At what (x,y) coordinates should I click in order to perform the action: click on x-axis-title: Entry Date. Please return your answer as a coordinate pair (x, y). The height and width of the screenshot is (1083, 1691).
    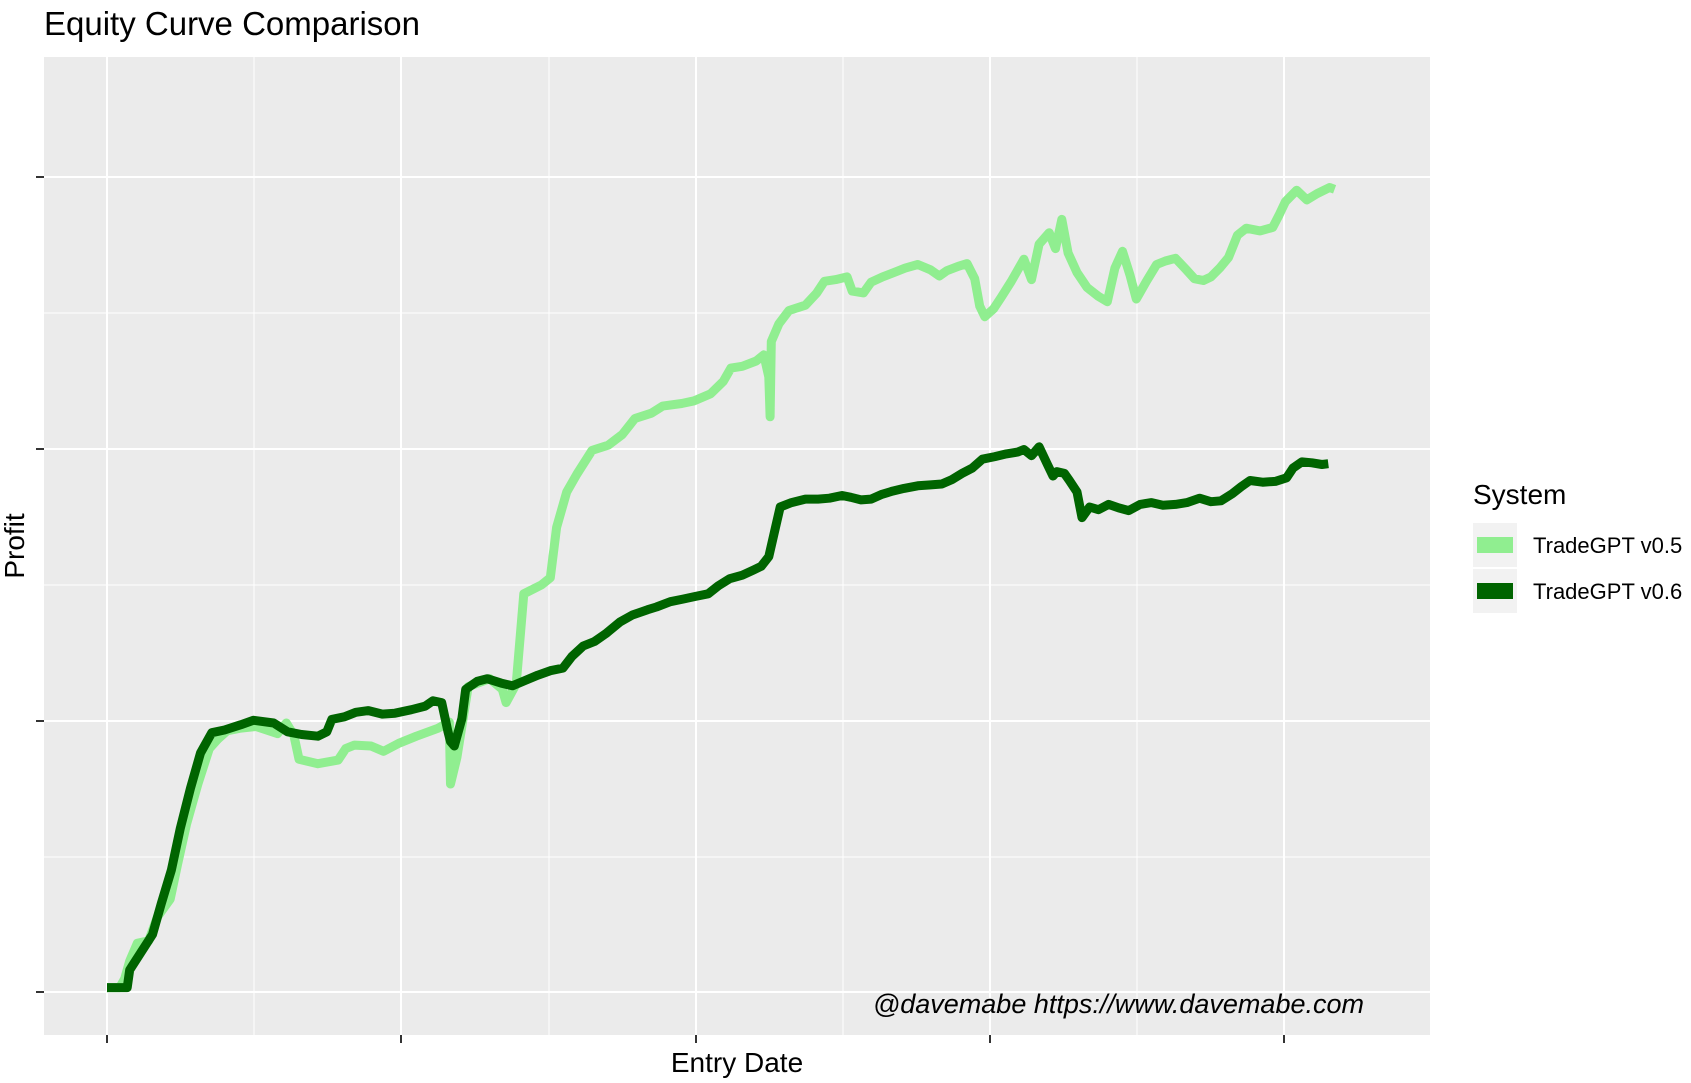
    Looking at the image, I should click on (737, 1062).